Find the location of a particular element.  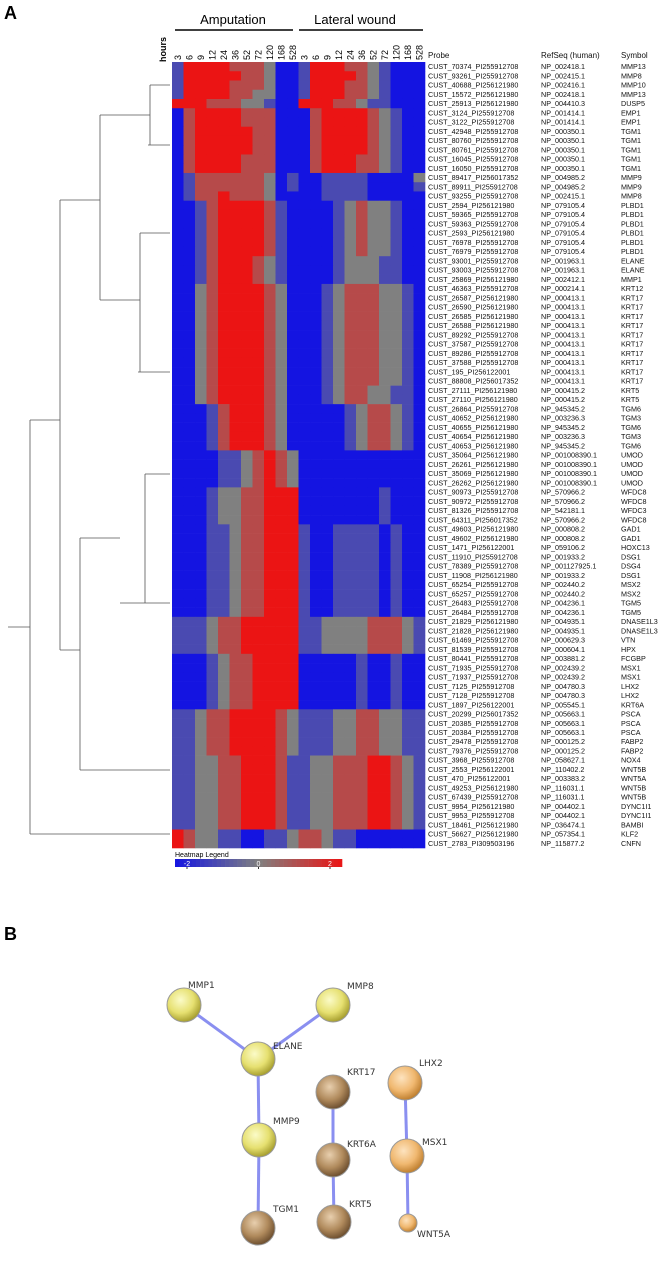

probe-id: CUST_79376_PI255912708 is located at coordinates (473, 750).